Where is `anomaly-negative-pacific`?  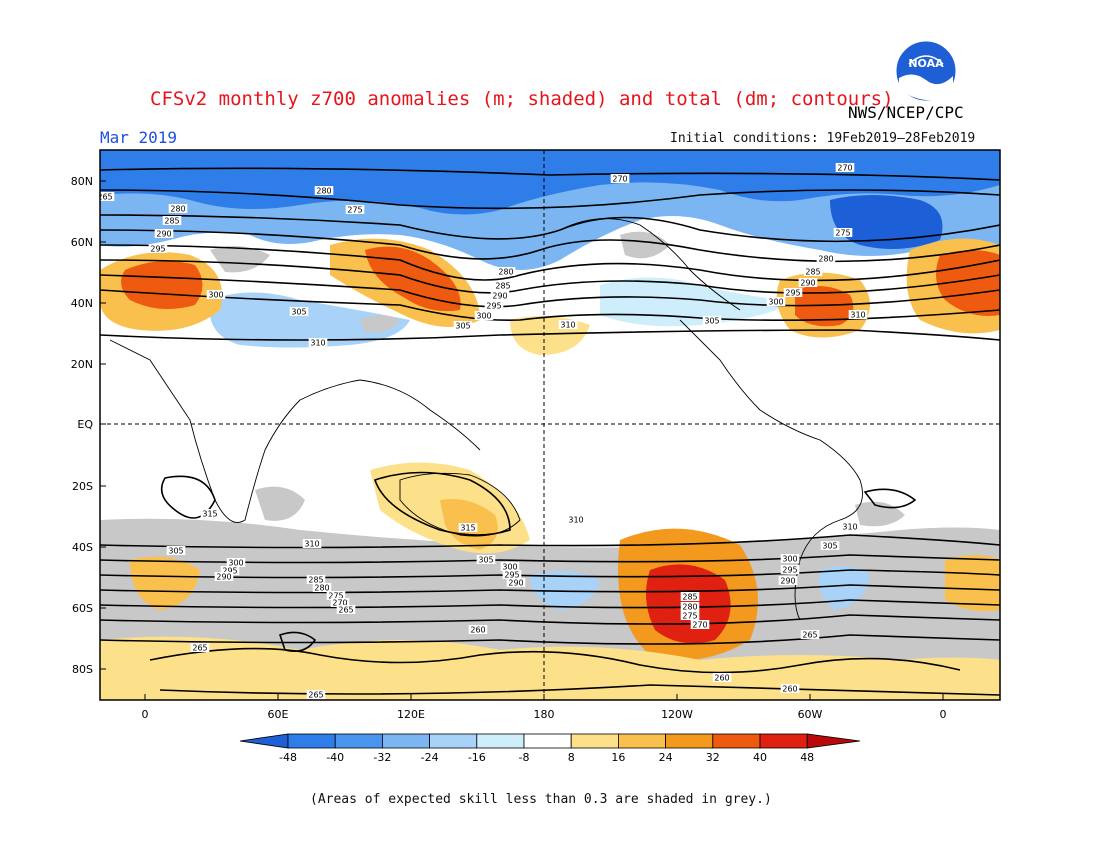
anomaly-negative-pacific is located at coordinates (700, 302).